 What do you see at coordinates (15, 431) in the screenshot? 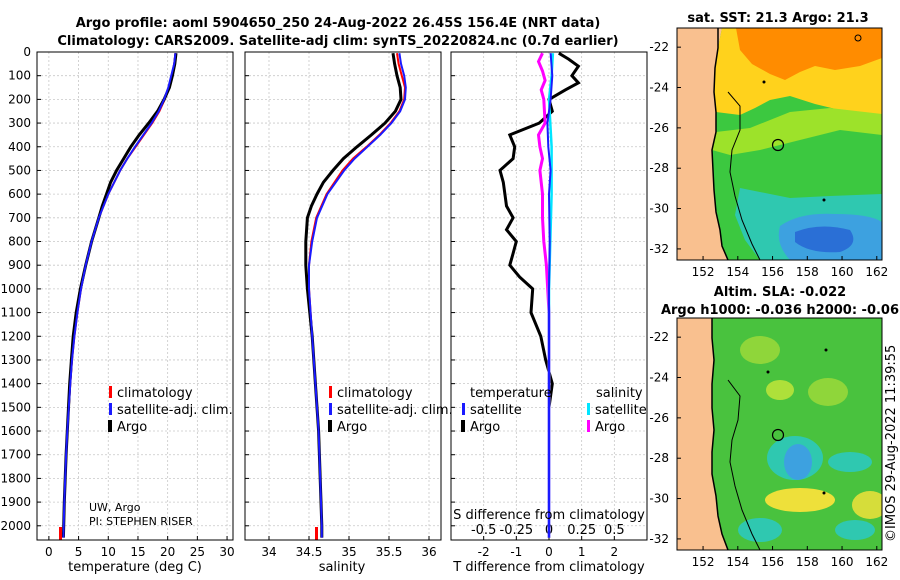
I see `depth-tick-label: 1600` at bounding box center [15, 431].